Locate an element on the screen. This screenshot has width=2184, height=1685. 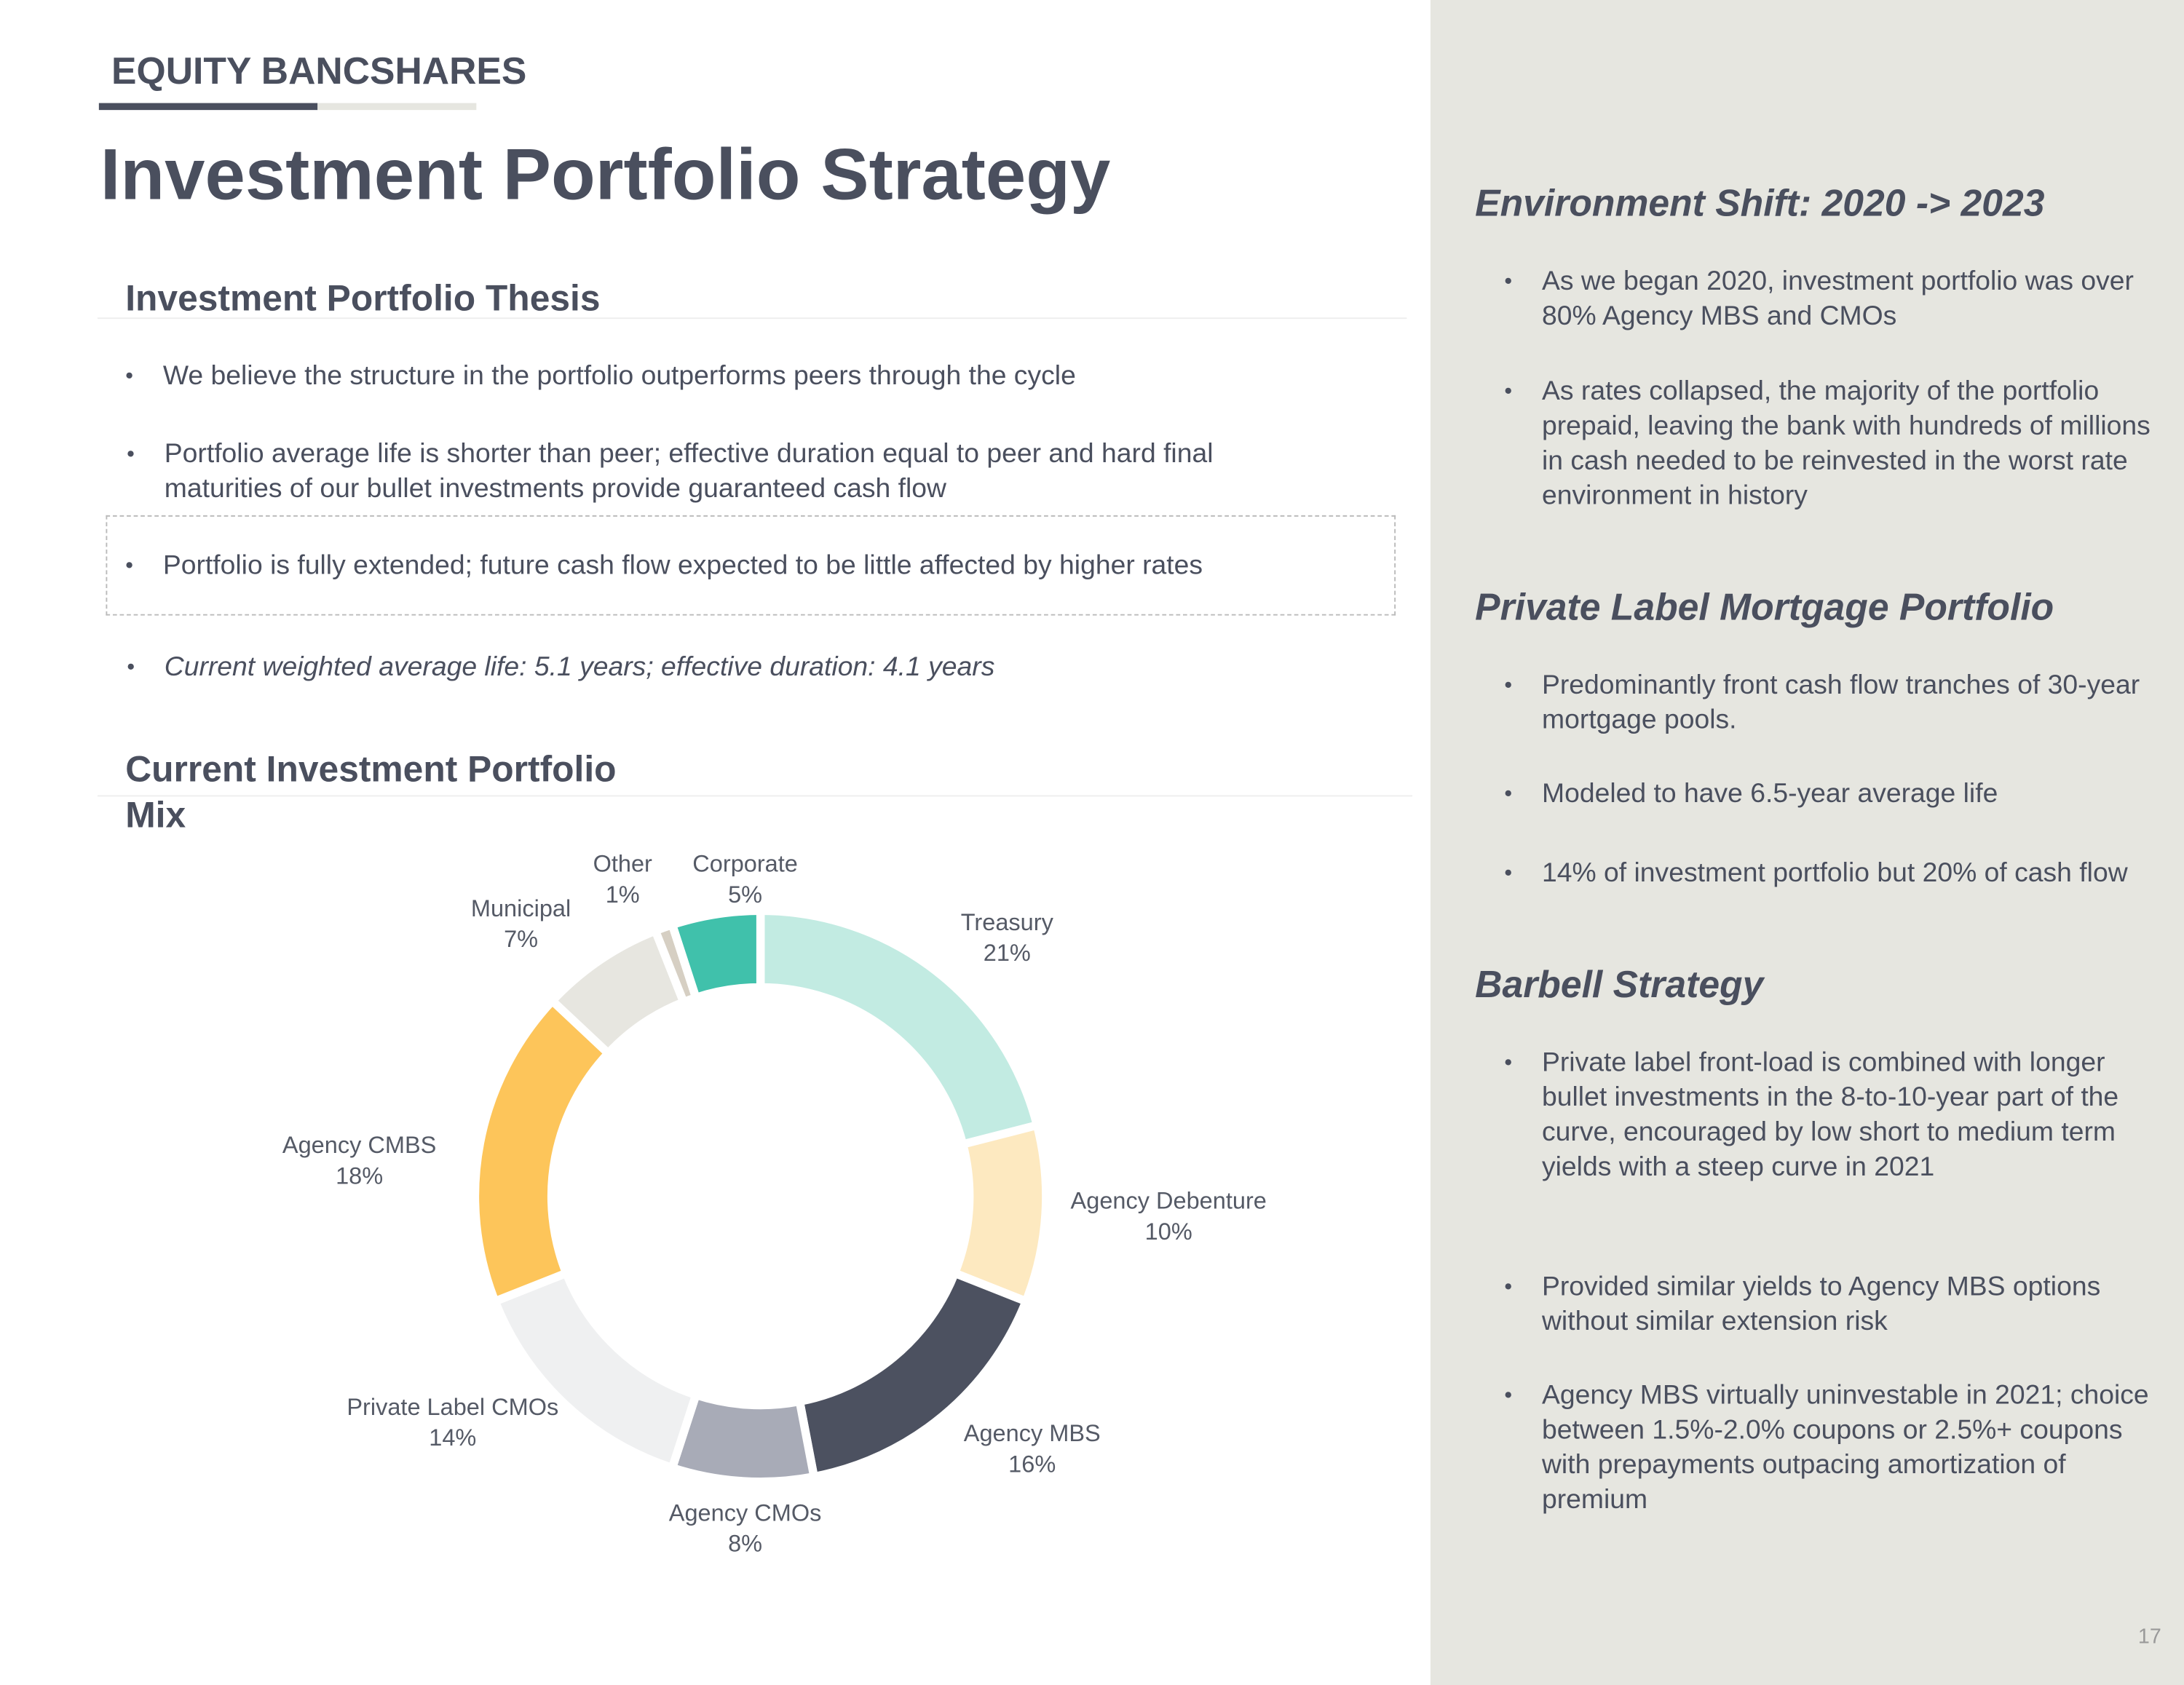
section-heading: Private Label Mortgage Portfolio is located at coordinates (1764, 607).